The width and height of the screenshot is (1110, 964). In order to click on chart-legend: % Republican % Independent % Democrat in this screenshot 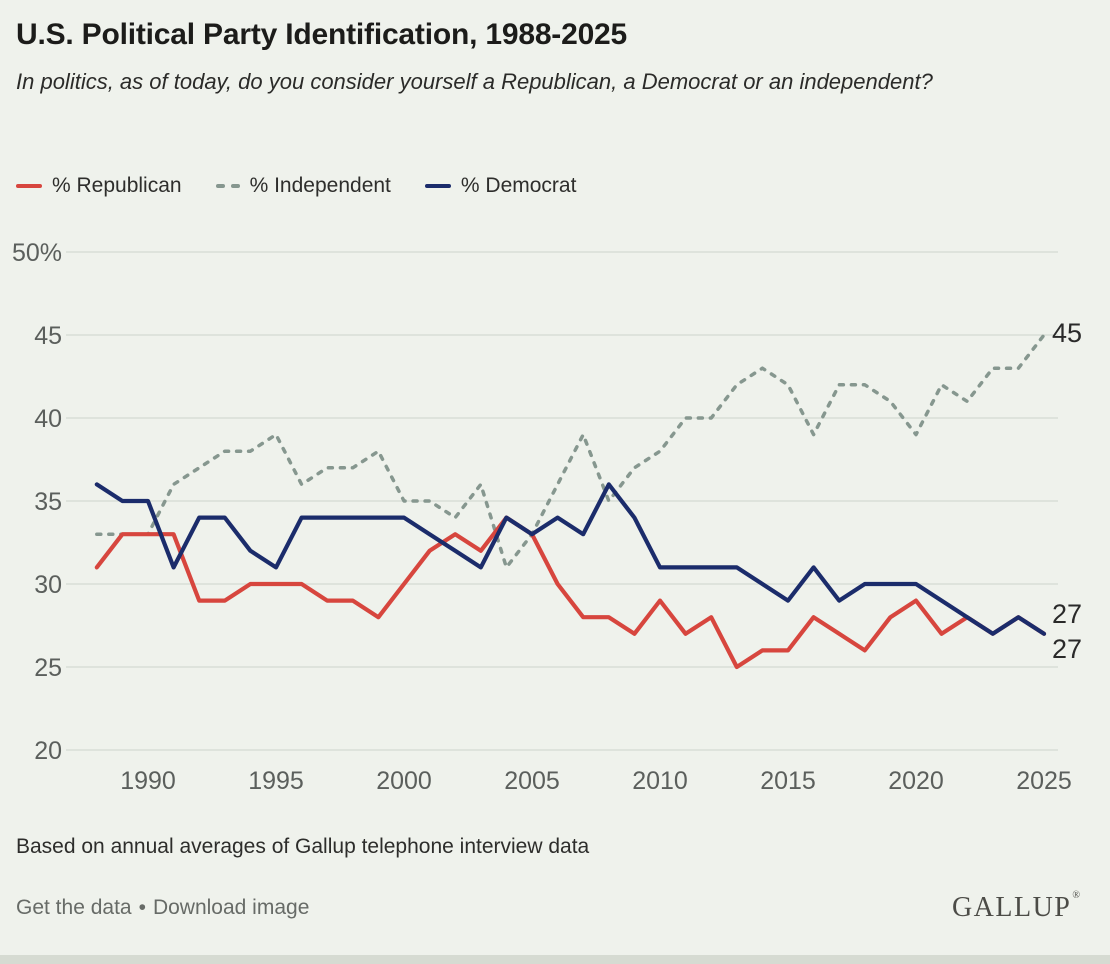, I will do `click(313, 186)`.